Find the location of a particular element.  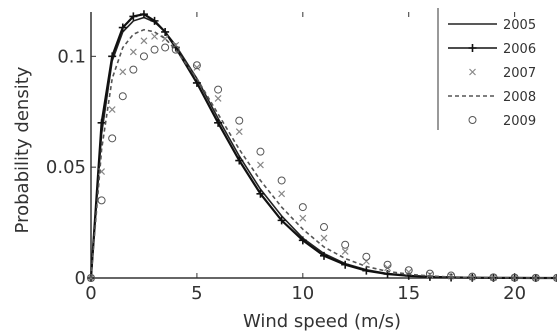

legend-entry-2007: 2007 is located at coordinates (502, 73).